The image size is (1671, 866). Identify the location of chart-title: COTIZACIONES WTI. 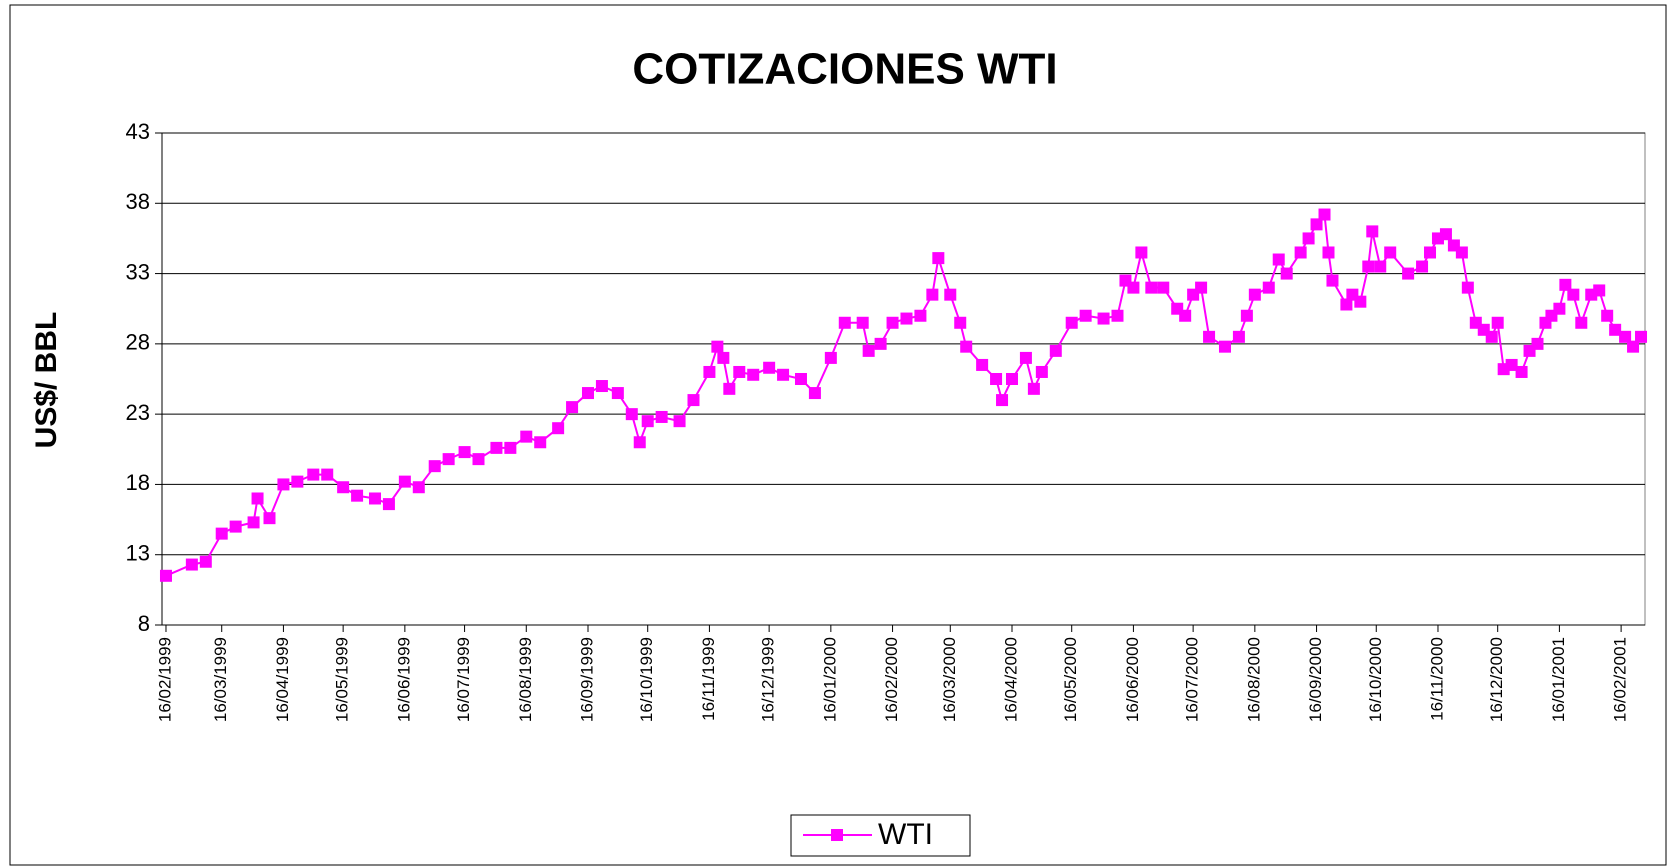
(844, 69).